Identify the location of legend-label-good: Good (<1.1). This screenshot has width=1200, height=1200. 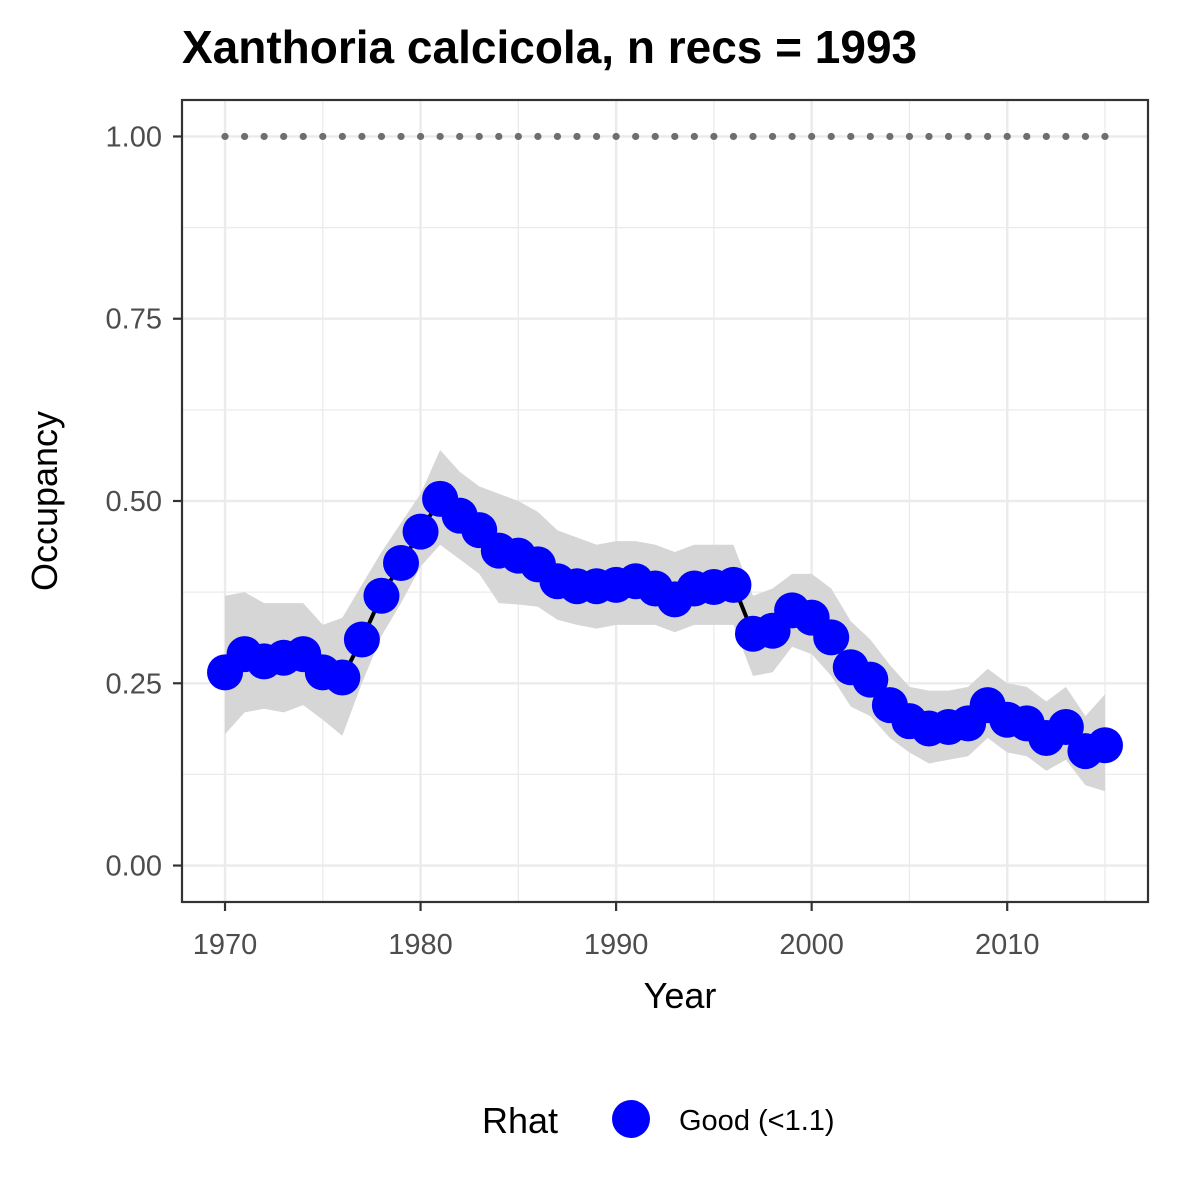
(757, 1121).